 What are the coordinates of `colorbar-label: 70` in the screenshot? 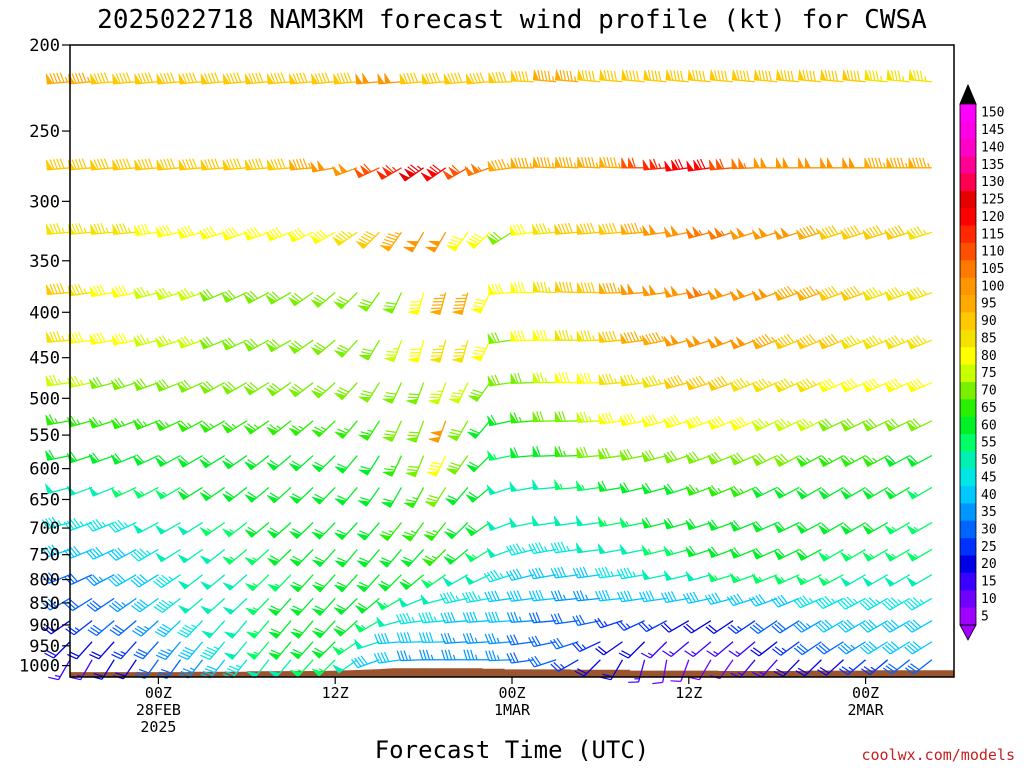 It's located at (989, 391).